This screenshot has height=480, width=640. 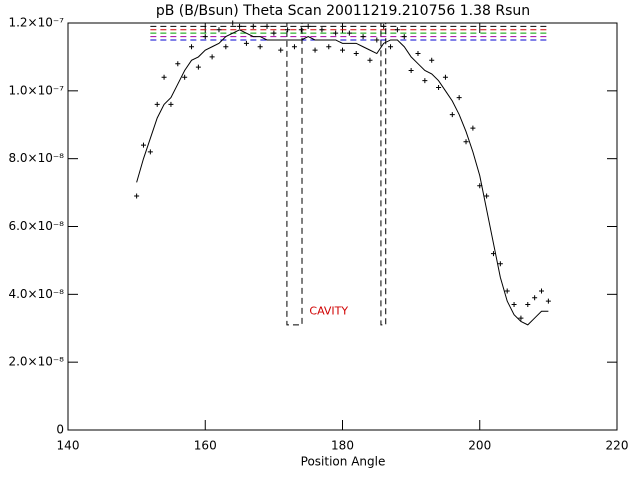 I want to click on x-tick-label: 160, so click(x=205, y=446).